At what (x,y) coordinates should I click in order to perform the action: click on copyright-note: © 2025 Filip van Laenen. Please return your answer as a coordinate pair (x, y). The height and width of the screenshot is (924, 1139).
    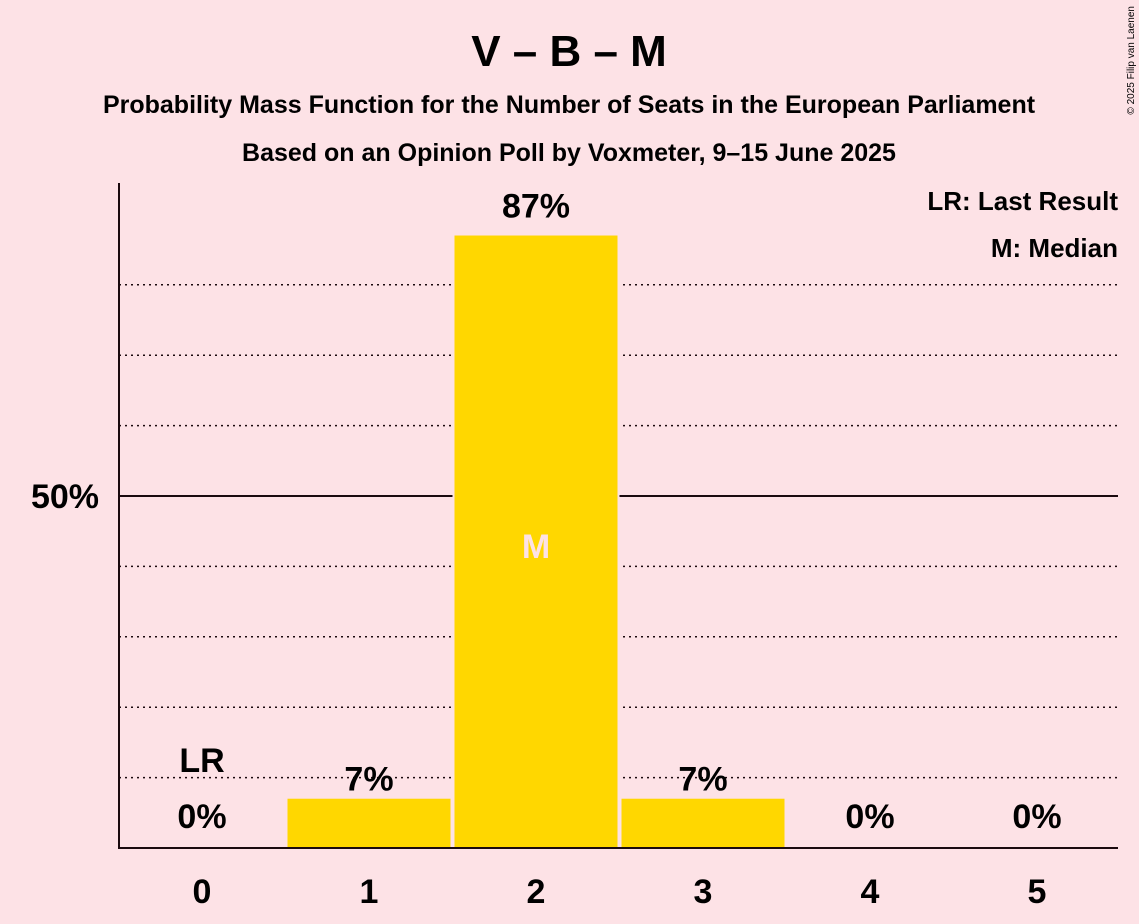
    Looking at the image, I should click on (1131, 60).